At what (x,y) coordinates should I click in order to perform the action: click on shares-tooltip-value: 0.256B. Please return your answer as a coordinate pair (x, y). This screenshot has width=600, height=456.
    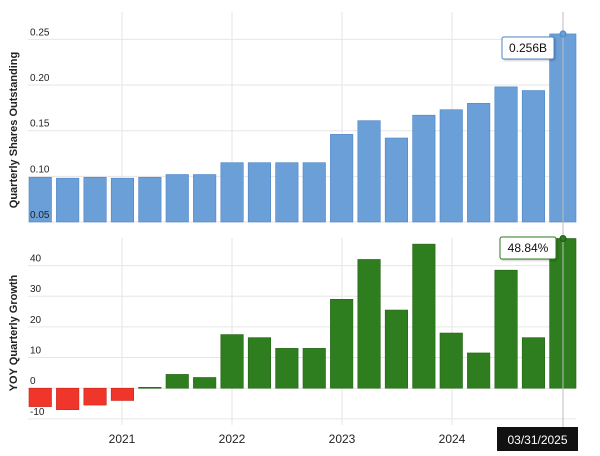
    Looking at the image, I should click on (528, 48).